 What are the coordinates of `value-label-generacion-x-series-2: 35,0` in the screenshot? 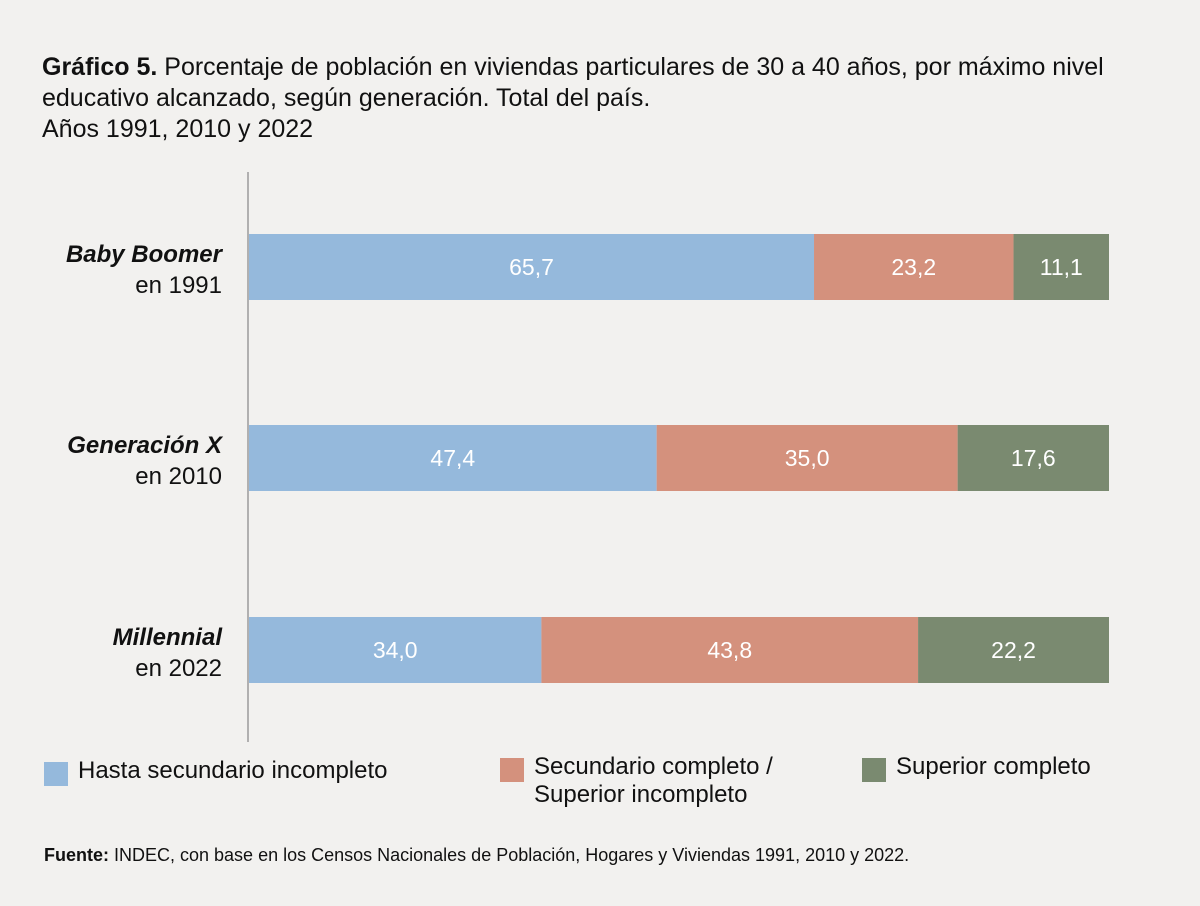 It's located at (807, 458).